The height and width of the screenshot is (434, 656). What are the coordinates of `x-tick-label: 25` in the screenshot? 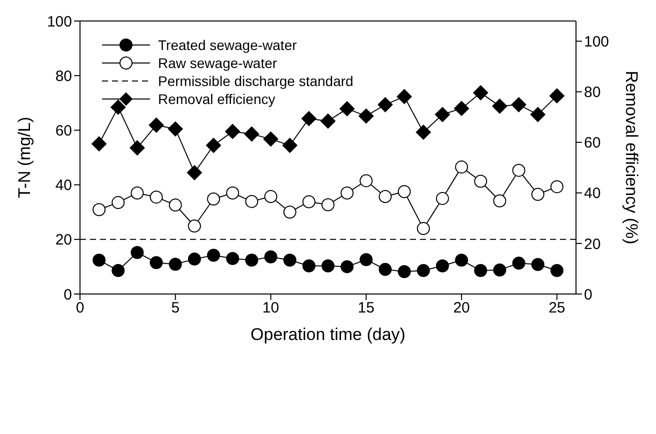 It's located at (557, 308).